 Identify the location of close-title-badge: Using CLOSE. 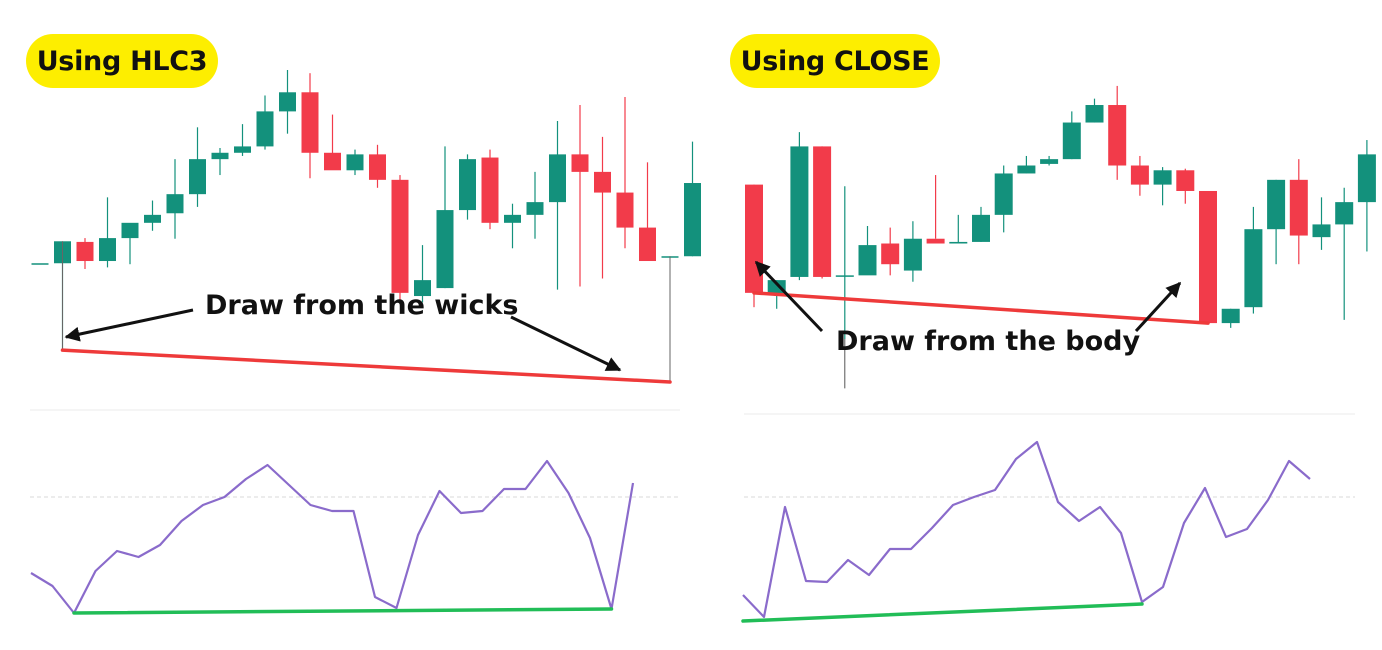
(835, 61).